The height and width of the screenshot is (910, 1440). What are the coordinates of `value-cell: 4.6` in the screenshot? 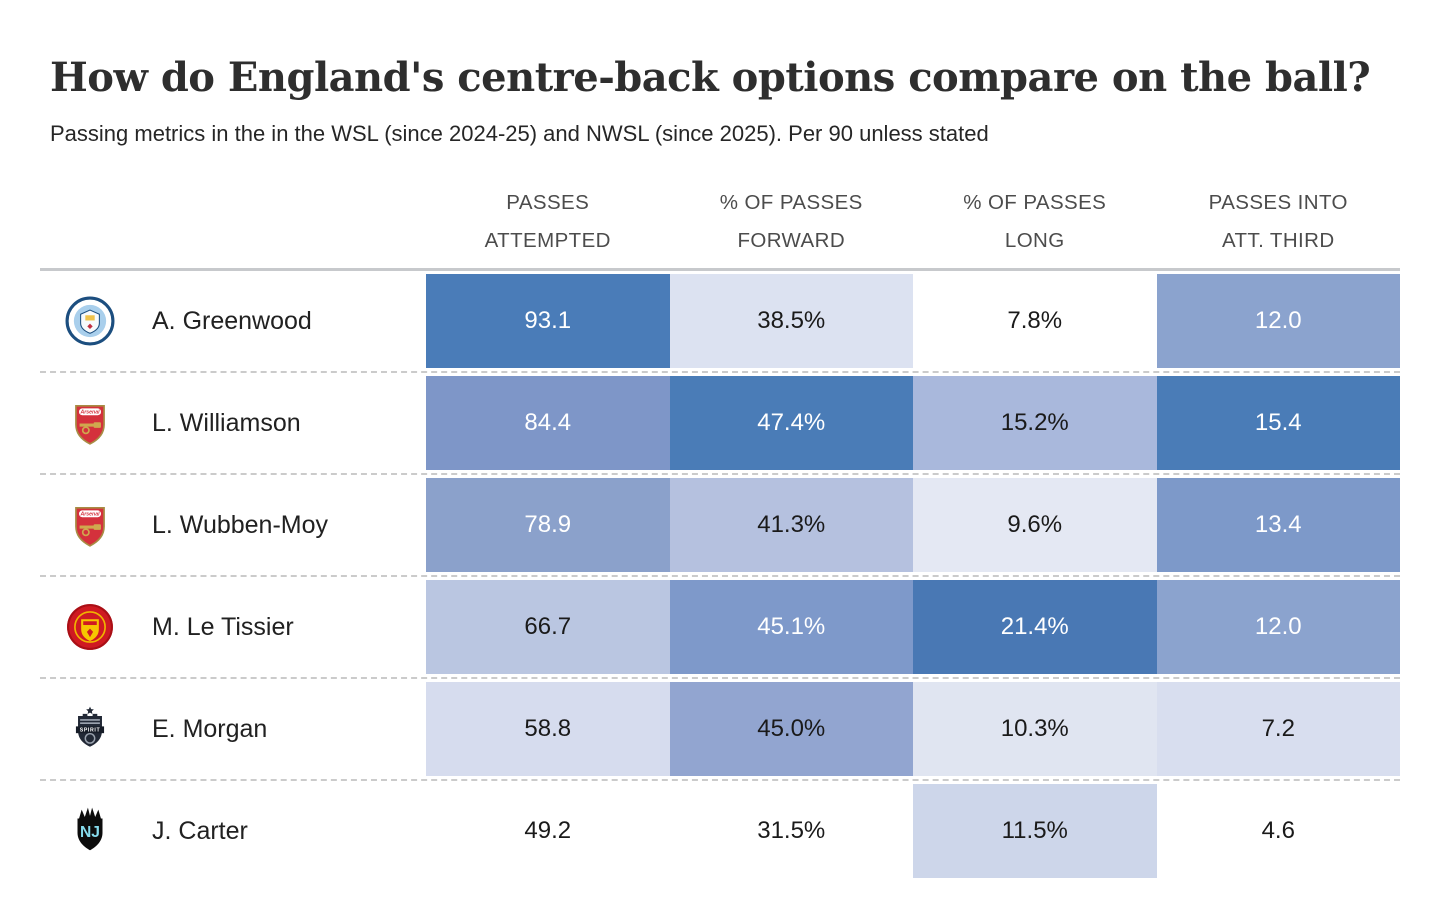 It's located at (1279, 831).